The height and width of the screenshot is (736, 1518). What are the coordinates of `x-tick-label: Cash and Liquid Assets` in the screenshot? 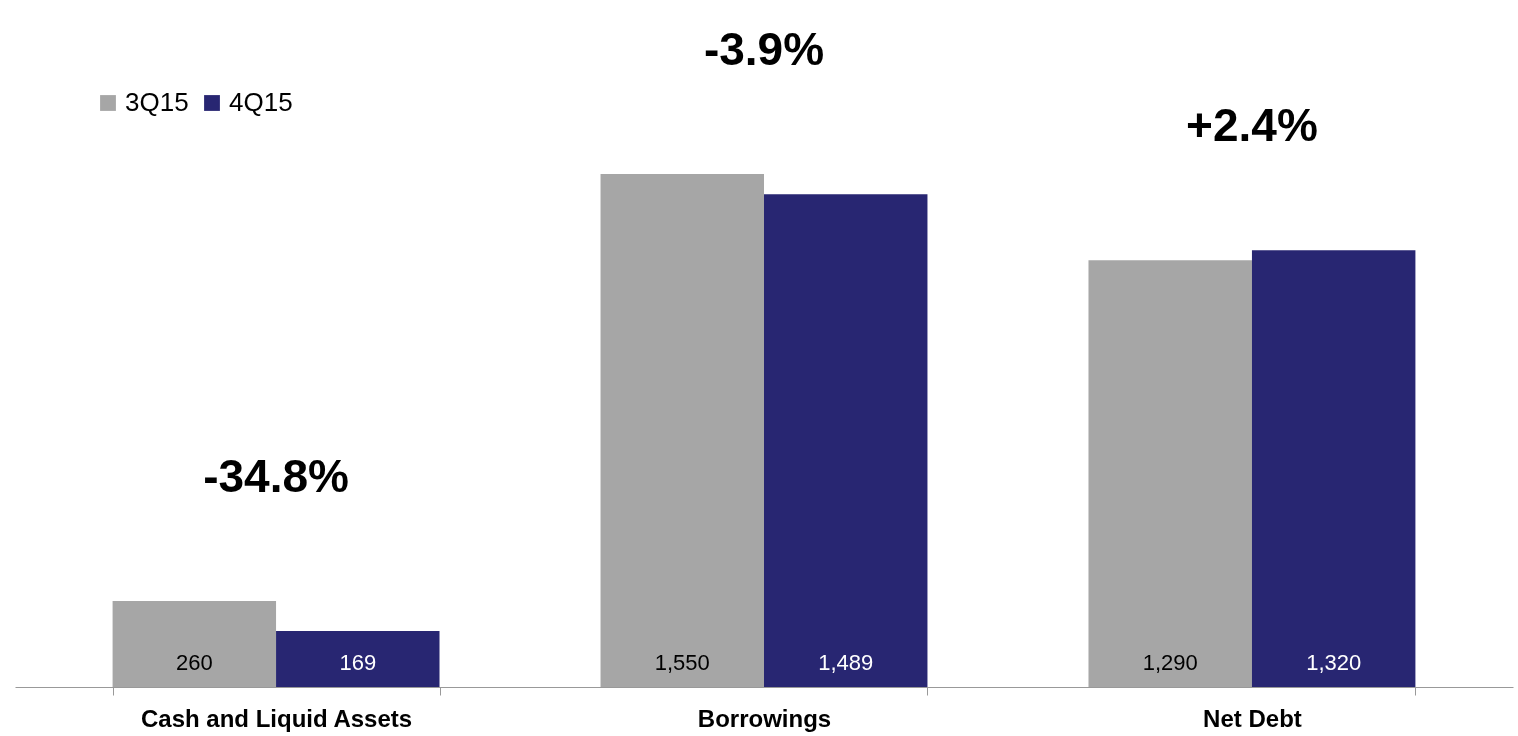 It's located at (276, 718).